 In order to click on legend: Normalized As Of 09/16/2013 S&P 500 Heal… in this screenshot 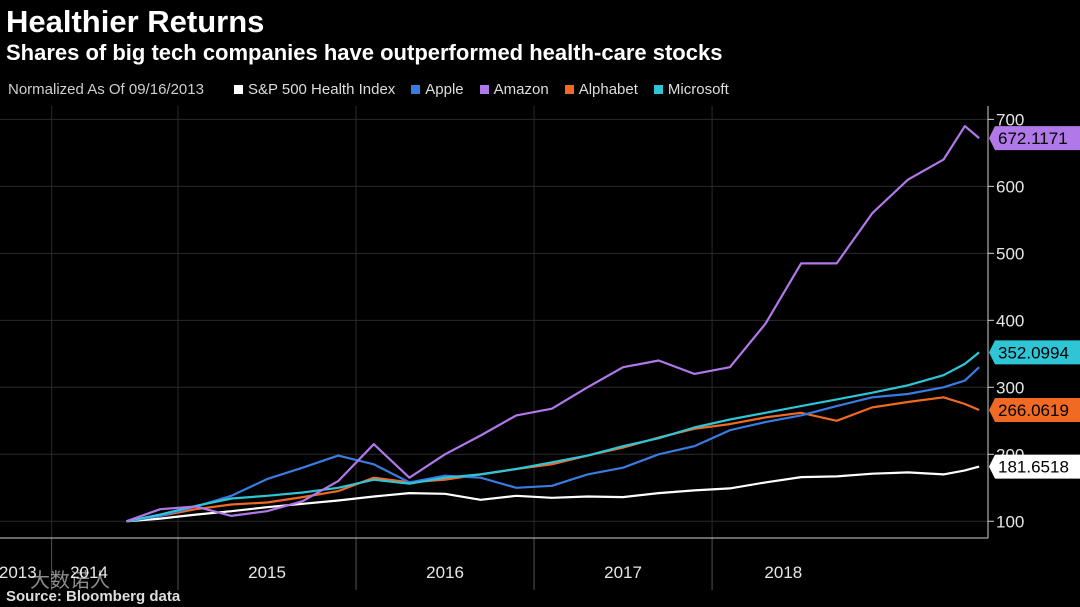, I will do `click(376, 89)`.